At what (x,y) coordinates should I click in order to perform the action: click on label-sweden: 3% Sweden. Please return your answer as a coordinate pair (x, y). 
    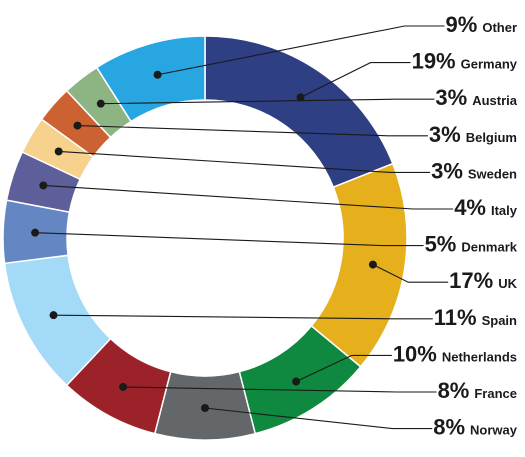
    Looking at the image, I should click on (474, 170).